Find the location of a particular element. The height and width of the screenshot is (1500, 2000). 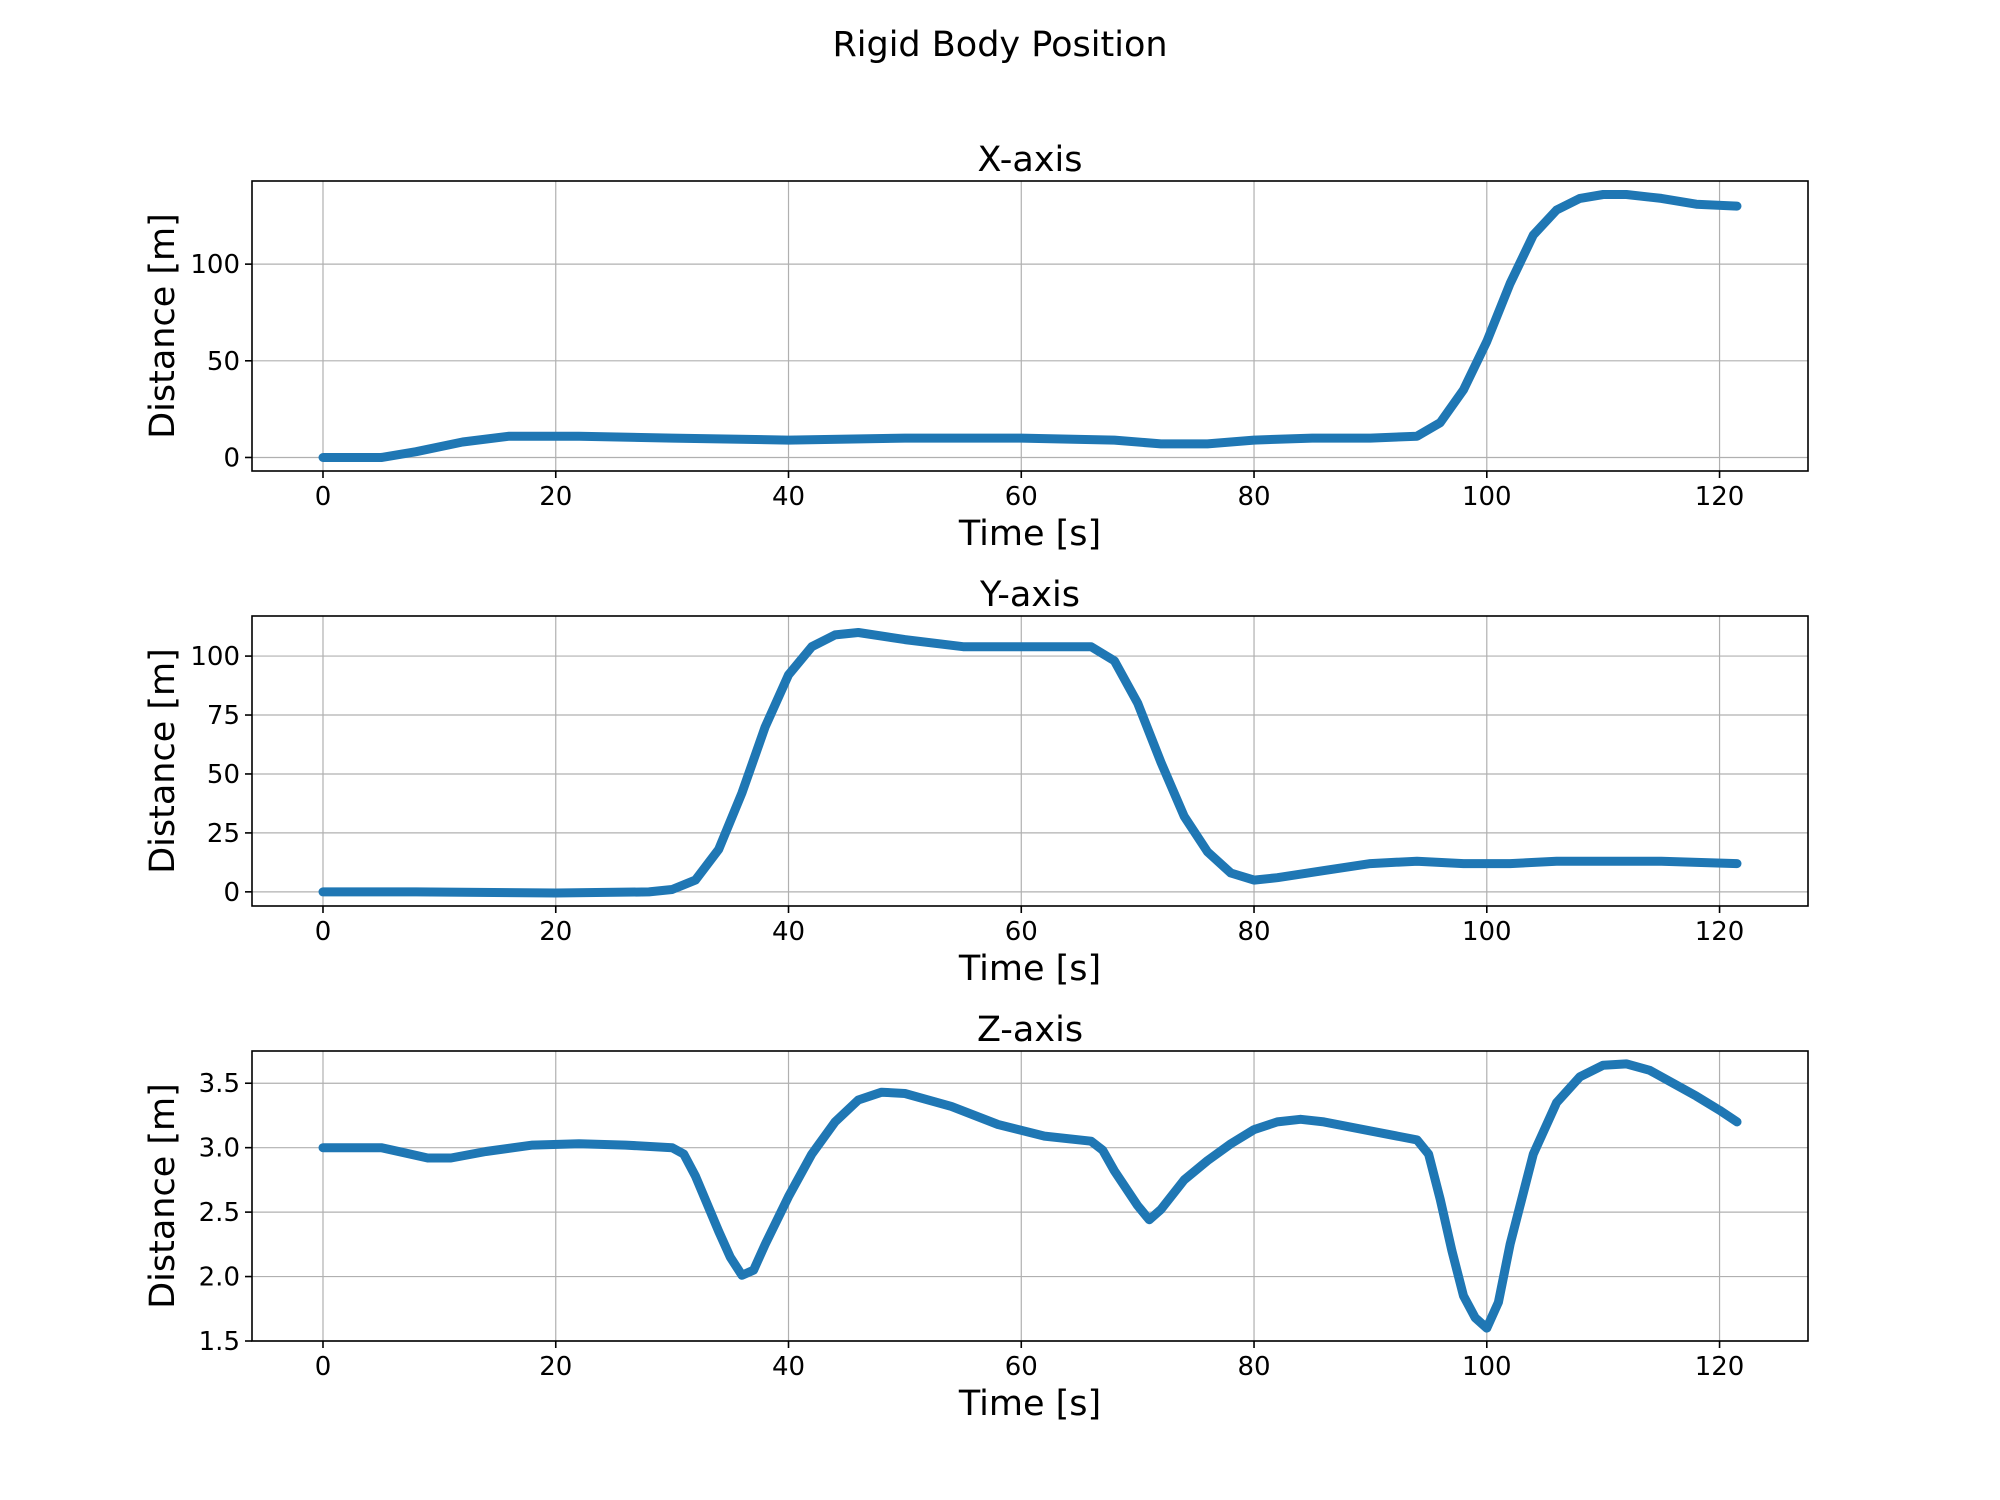

subplot-title: X-axis is located at coordinates (1030, 160).